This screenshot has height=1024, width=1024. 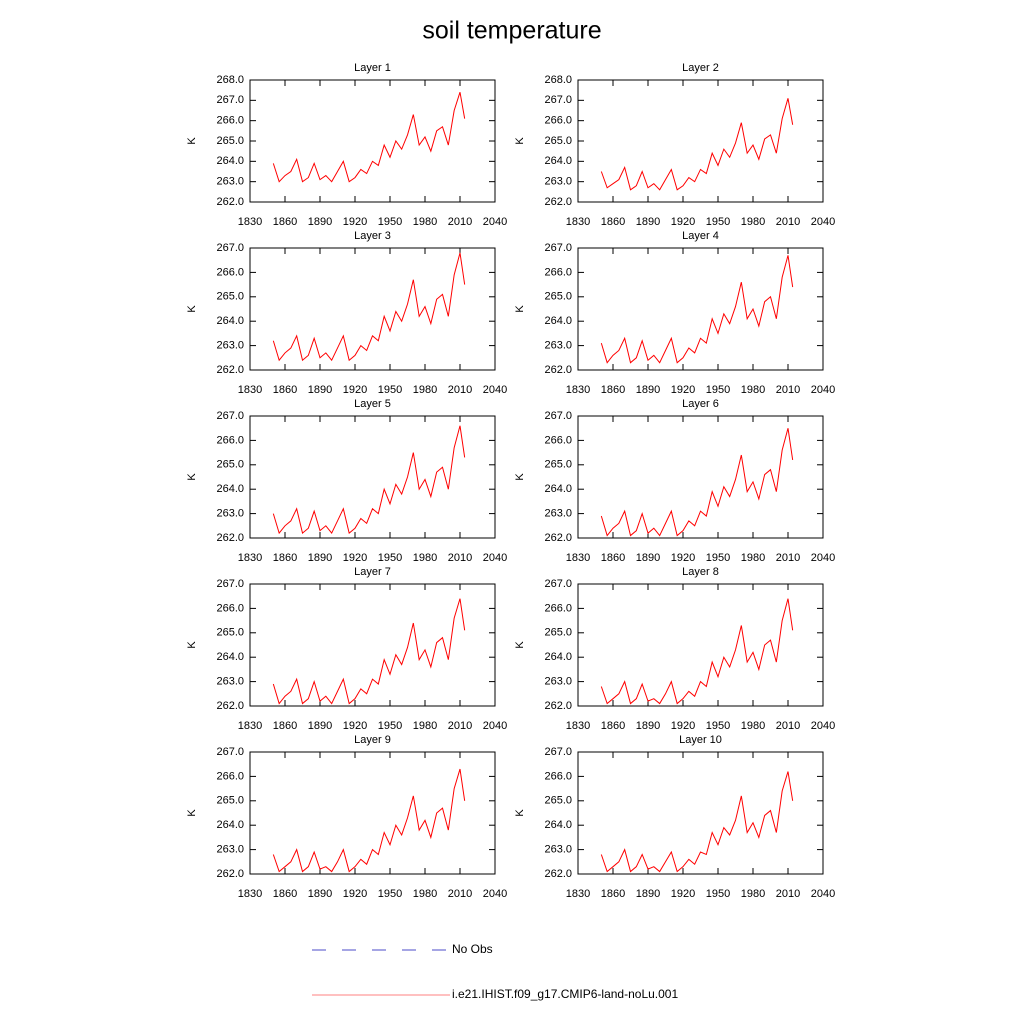 What do you see at coordinates (700, 404) in the screenshot?
I see `panel-title: Layer 6` at bounding box center [700, 404].